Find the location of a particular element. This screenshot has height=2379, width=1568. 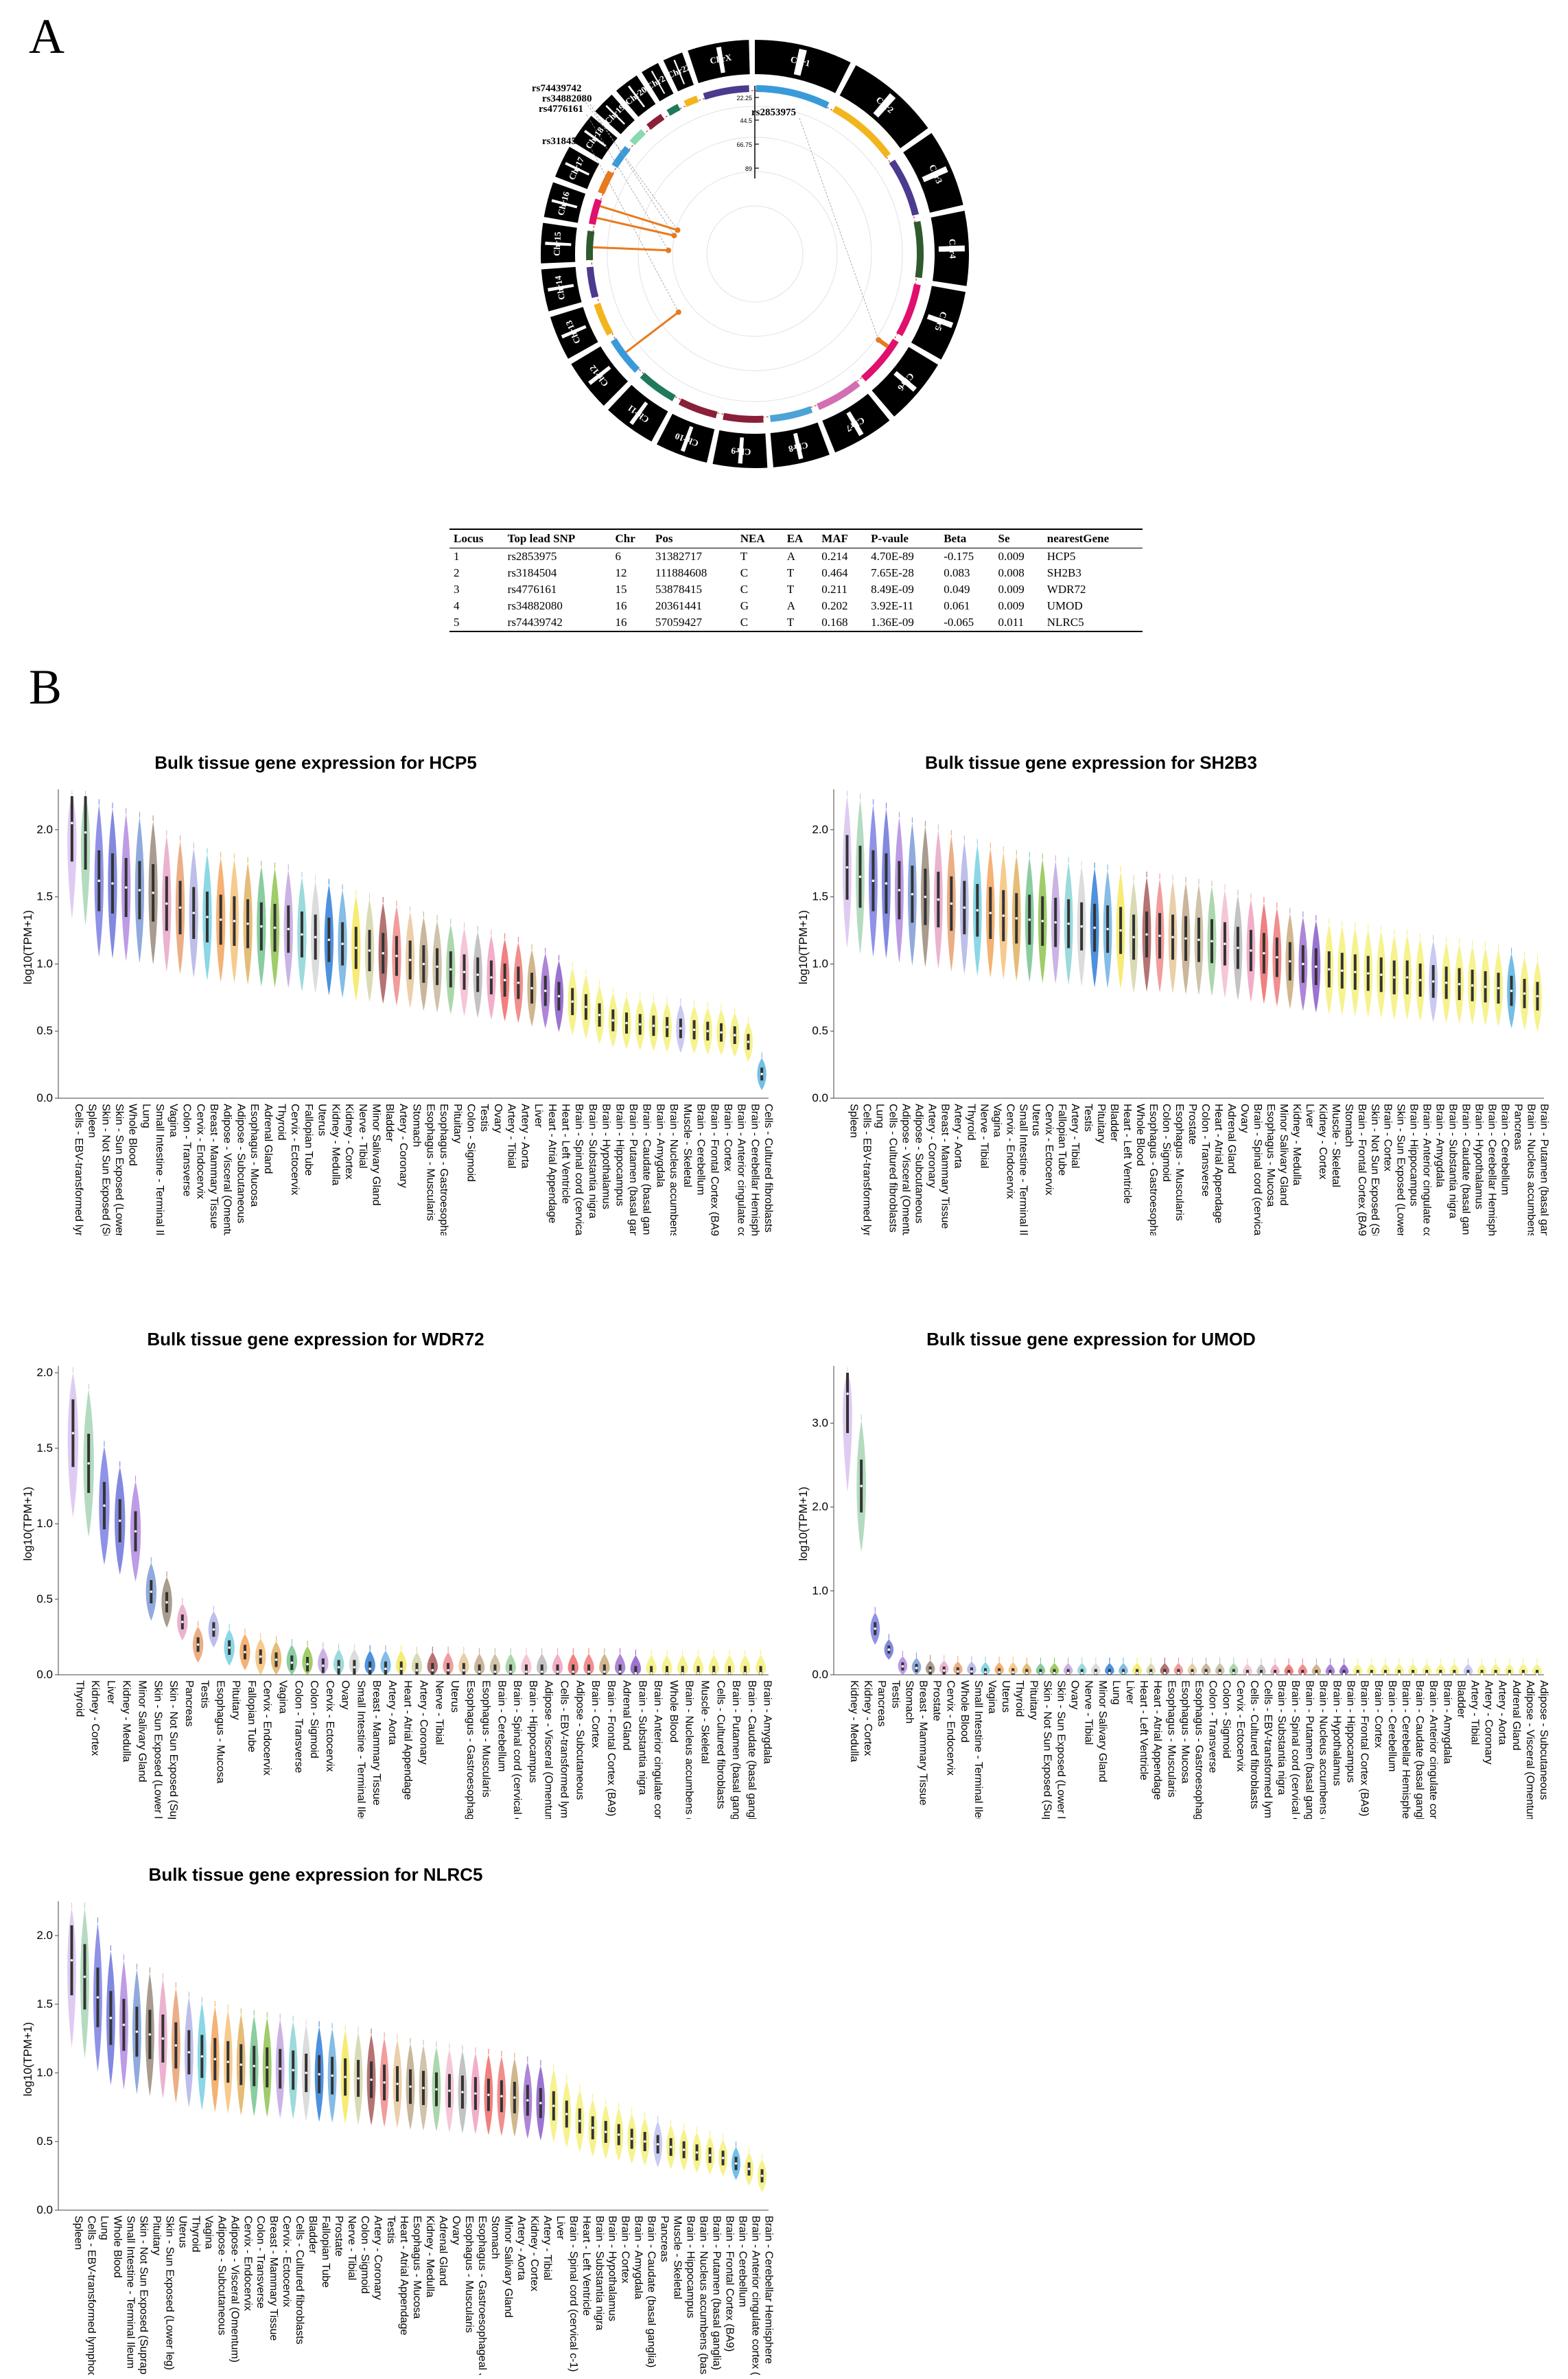

category-label: Brain - Cerebellar Hemisphere is located at coordinates (754, 1170).